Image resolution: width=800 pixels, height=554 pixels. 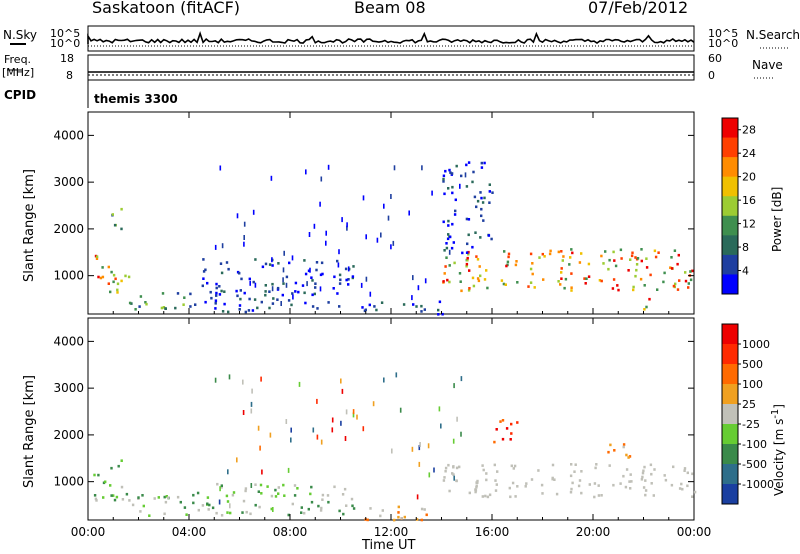 What do you see at coordinates (730, 414) in the screenshot?
I see `colorbar-frame` at bounding box center [730, 414].